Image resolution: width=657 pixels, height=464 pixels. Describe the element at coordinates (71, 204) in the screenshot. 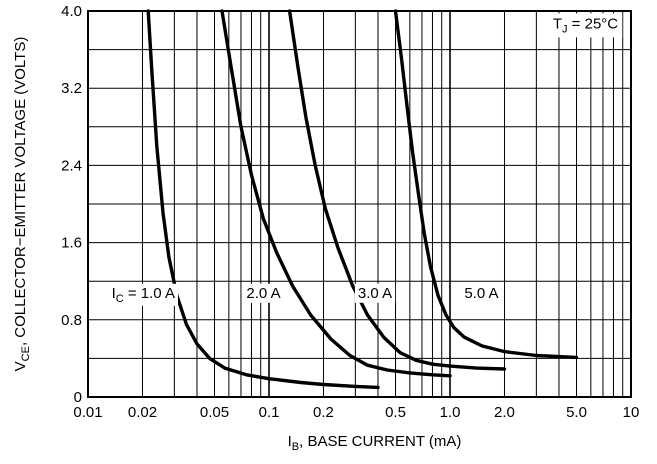

I see `y-tick-labels: 0 0.8 1.6 2.4 3.2 4.0` at that location.